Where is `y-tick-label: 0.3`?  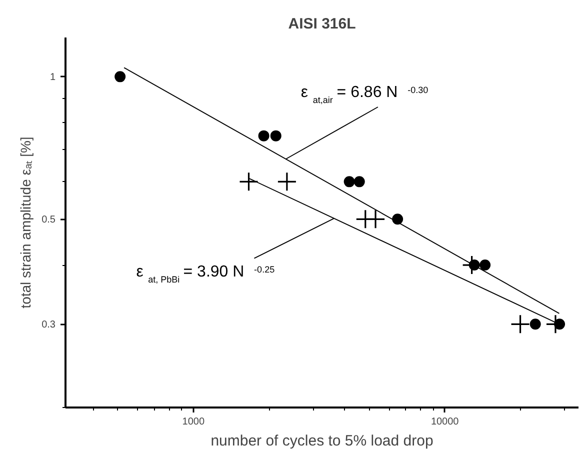 y-tick-label: 0.3 is located at coordinates (49, 325).